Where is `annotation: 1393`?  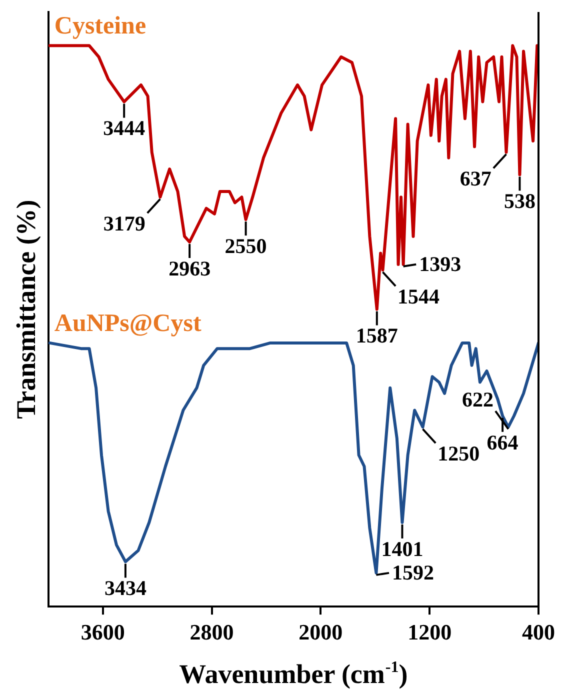
annotation: 1393 is located at coordinates (440, 264).